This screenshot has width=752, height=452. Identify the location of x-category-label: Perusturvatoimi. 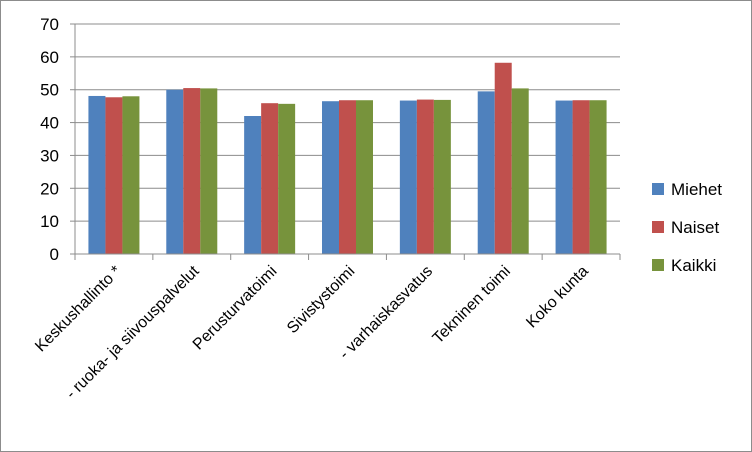
(235, 308).